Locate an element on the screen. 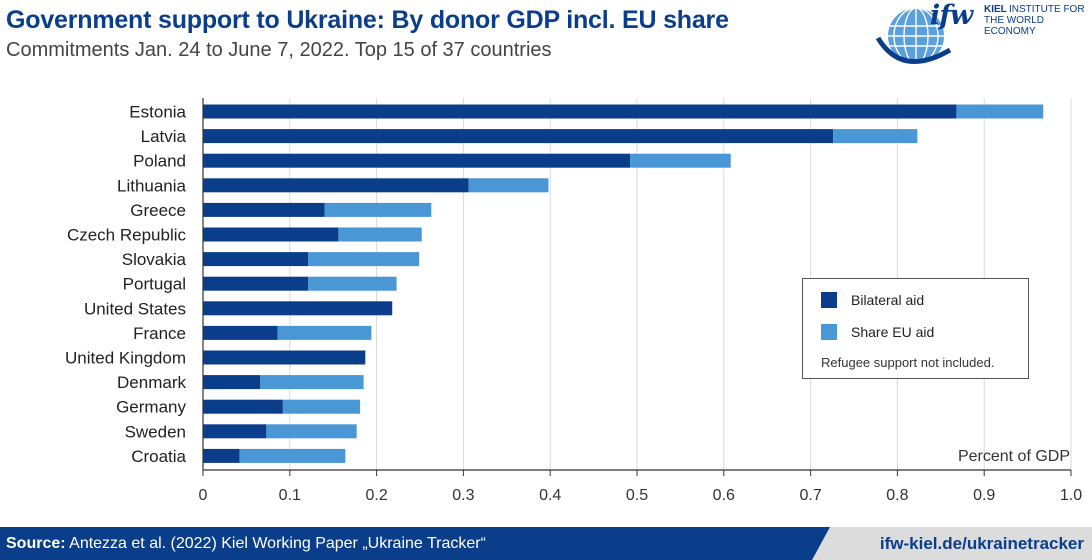  x-tick-label: 1.0 is located at coordinates (1071, 495).